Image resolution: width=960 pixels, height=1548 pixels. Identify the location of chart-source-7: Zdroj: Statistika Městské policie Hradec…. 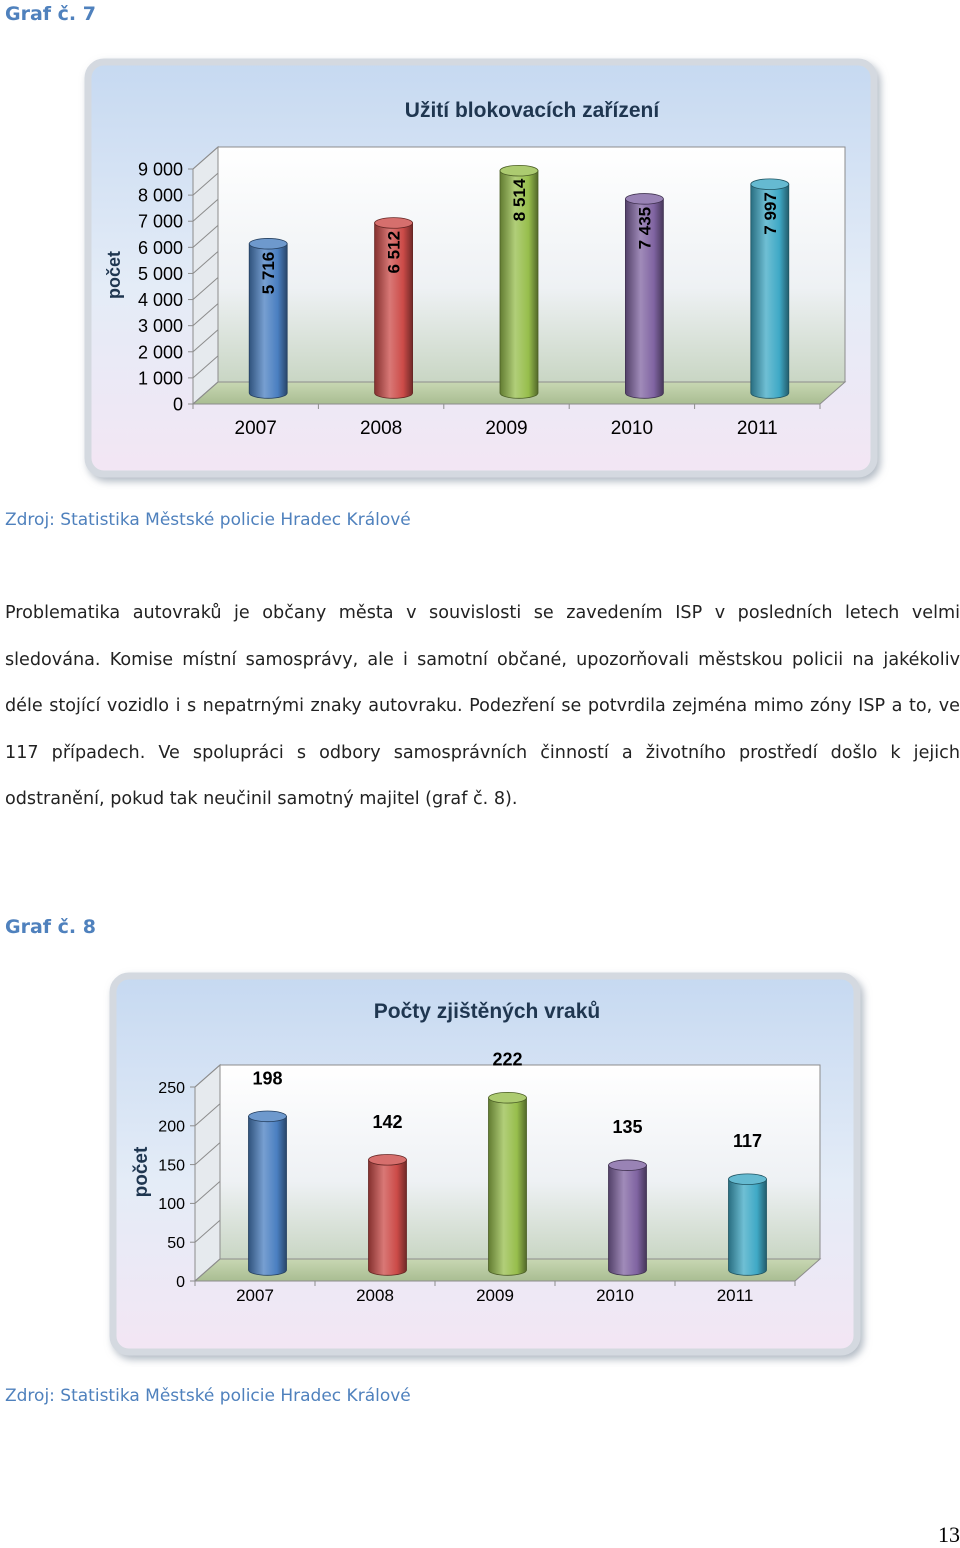
(208, 520).